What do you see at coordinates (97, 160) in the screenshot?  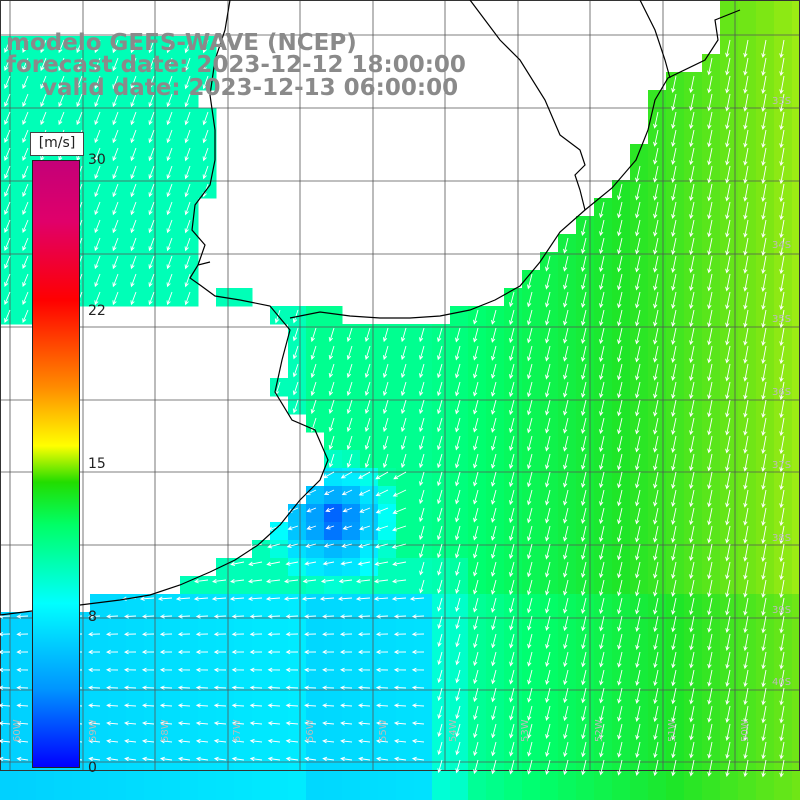 I see `colorbar-tick-30: 30` at bounding box center [97, 160].